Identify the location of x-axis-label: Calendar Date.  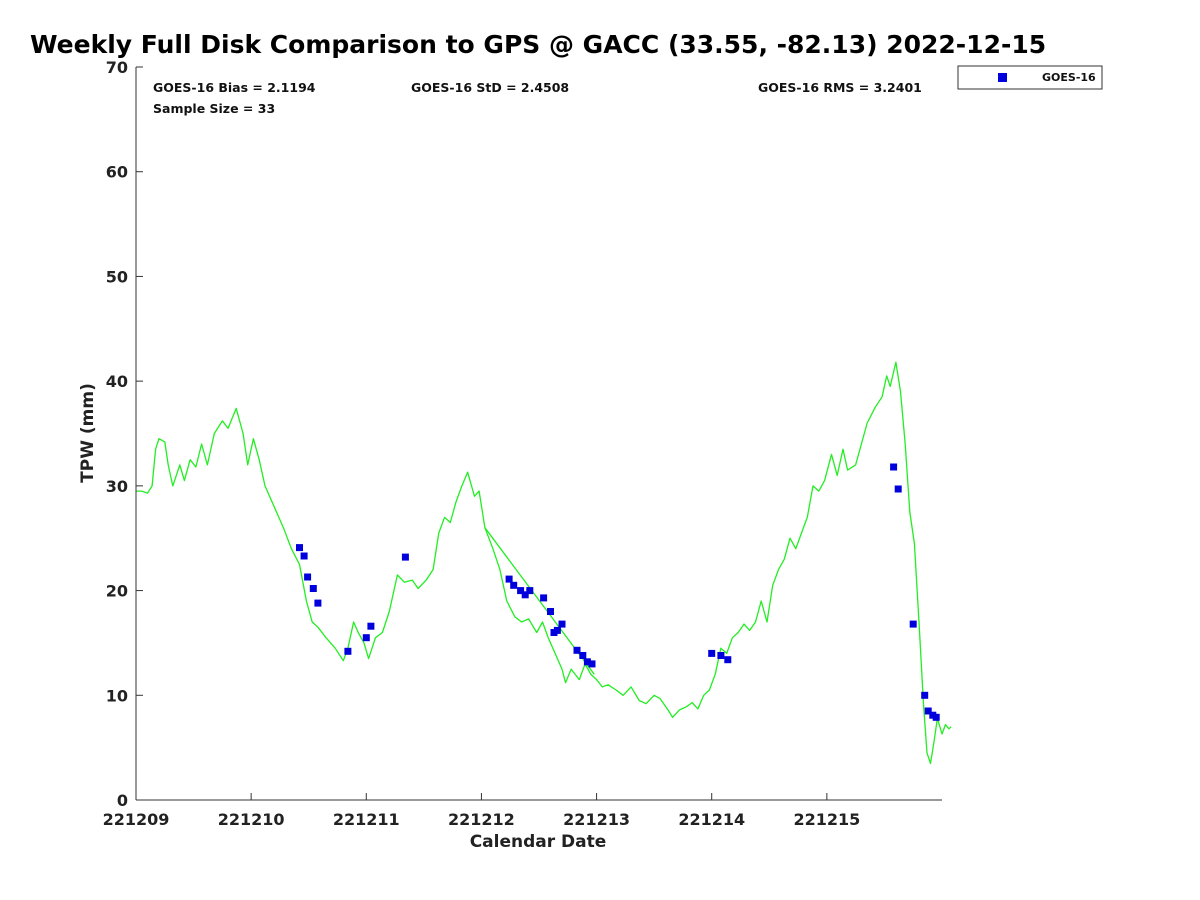
(538, 842).